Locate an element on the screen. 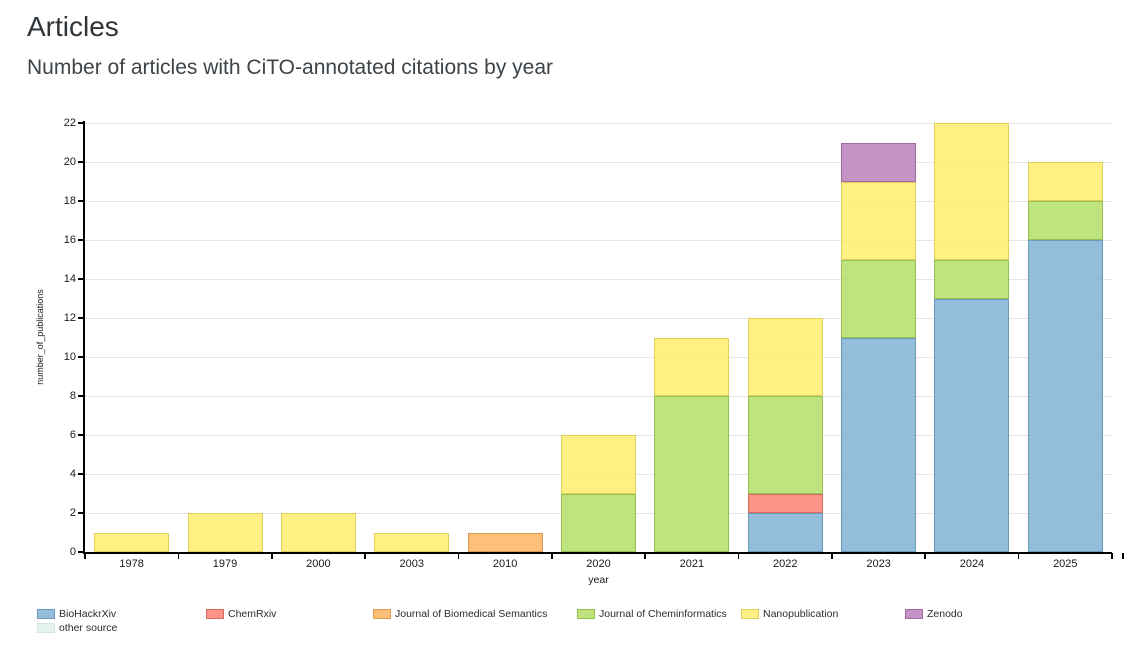 The height and width of the screenshot is (650, 1144). legend-item: Journal of Cheminformatics is located at coordinates (652, 614).